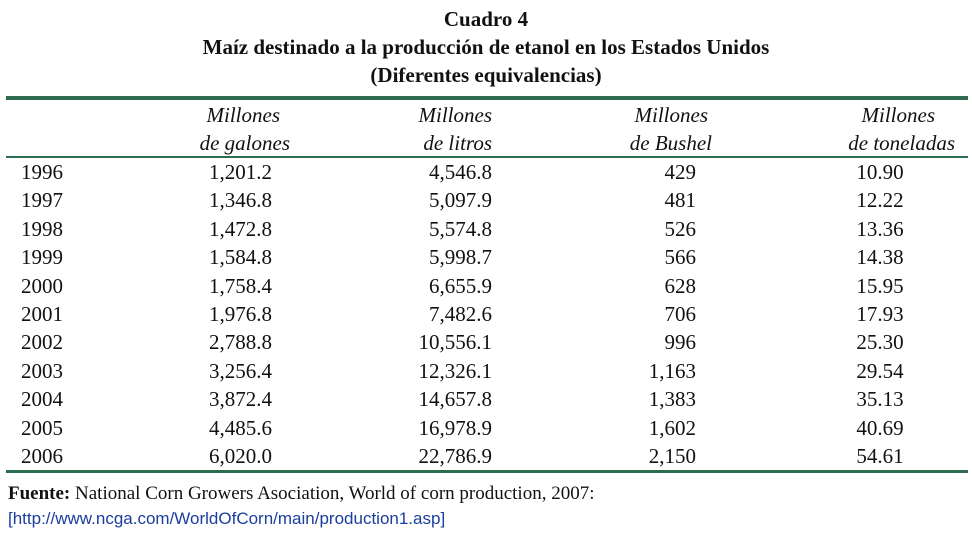  What do you see at coordinates (42, 200) in the screenshot?
I see `cell-year: 1997` at bounding box center [42, 200].